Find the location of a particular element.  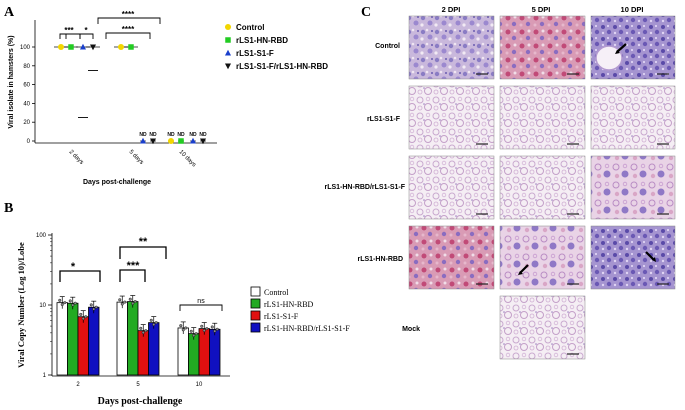

y-tick-label: 40 is located at coordinates (26, 104).